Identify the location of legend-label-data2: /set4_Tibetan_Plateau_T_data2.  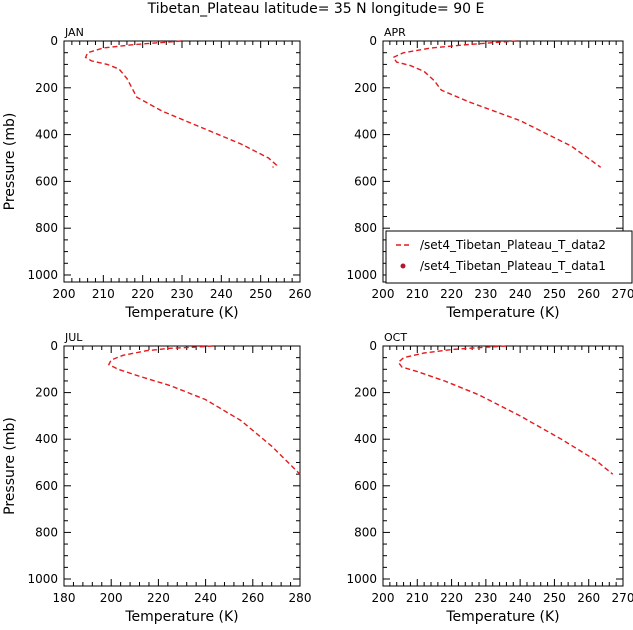
(513, 245).